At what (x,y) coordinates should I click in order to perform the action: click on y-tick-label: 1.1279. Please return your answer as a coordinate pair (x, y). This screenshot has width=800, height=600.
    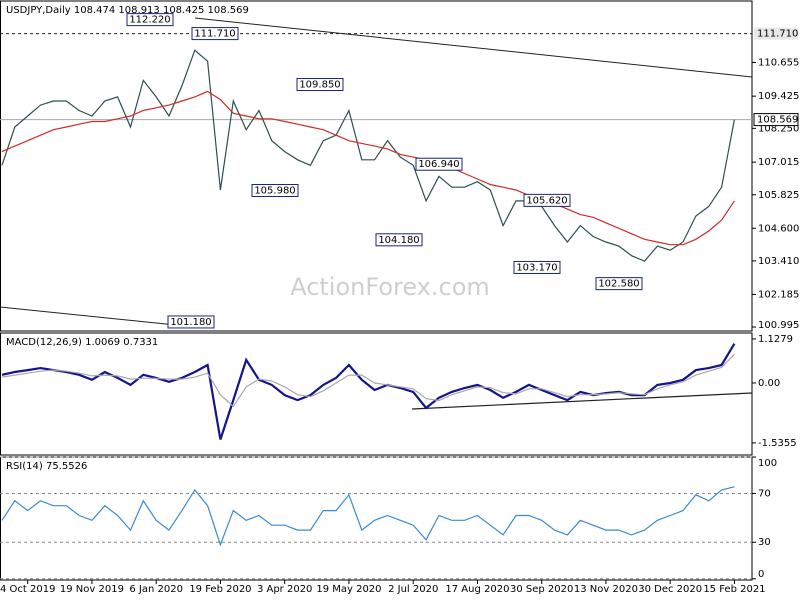
    Looking at the image, I should click on (775, 339).